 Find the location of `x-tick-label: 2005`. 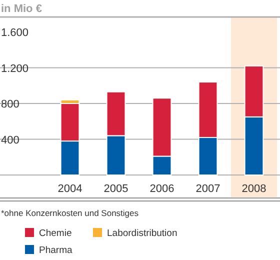

x-tick-label: 2005 is located at coordinates (116, 189).